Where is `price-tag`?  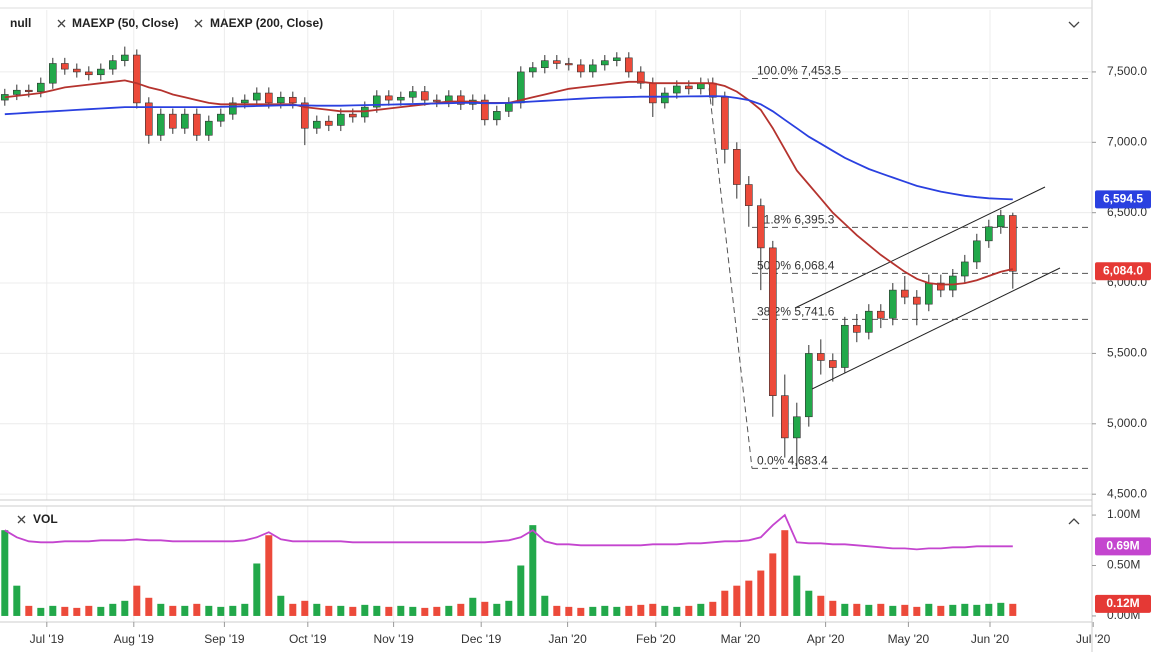 price-tag is located at coordinates (1123, 199).